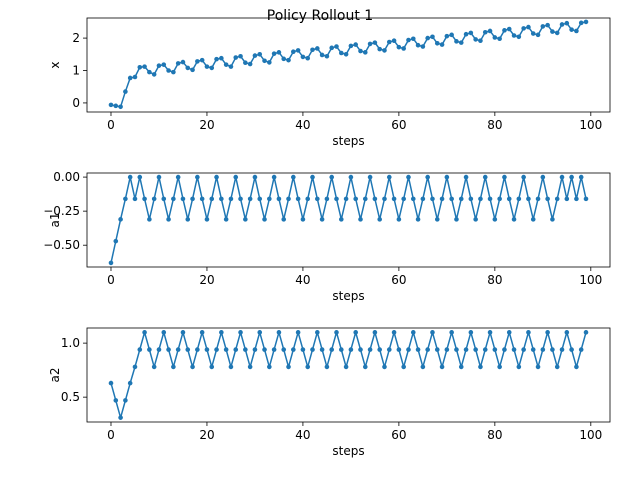 The width and height of the screenshot is (640, 480). I want to click on y-axis-label: a2, so click(55, 375).